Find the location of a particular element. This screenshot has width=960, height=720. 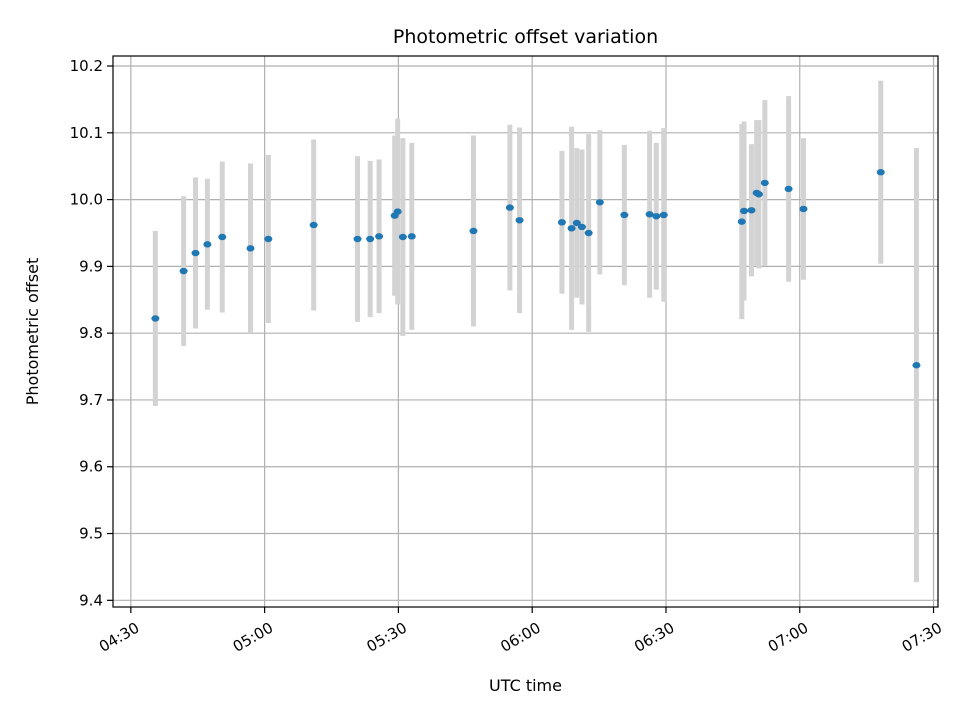

x-tick-label: 05:30 is located at coordinates (387, 637).